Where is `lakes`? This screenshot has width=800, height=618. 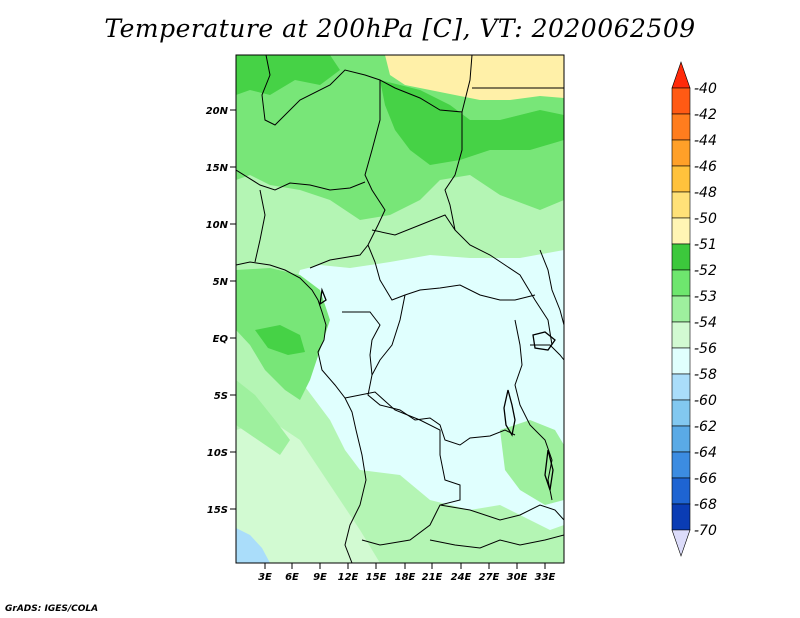
lakes is located at coordinates (437, 389).